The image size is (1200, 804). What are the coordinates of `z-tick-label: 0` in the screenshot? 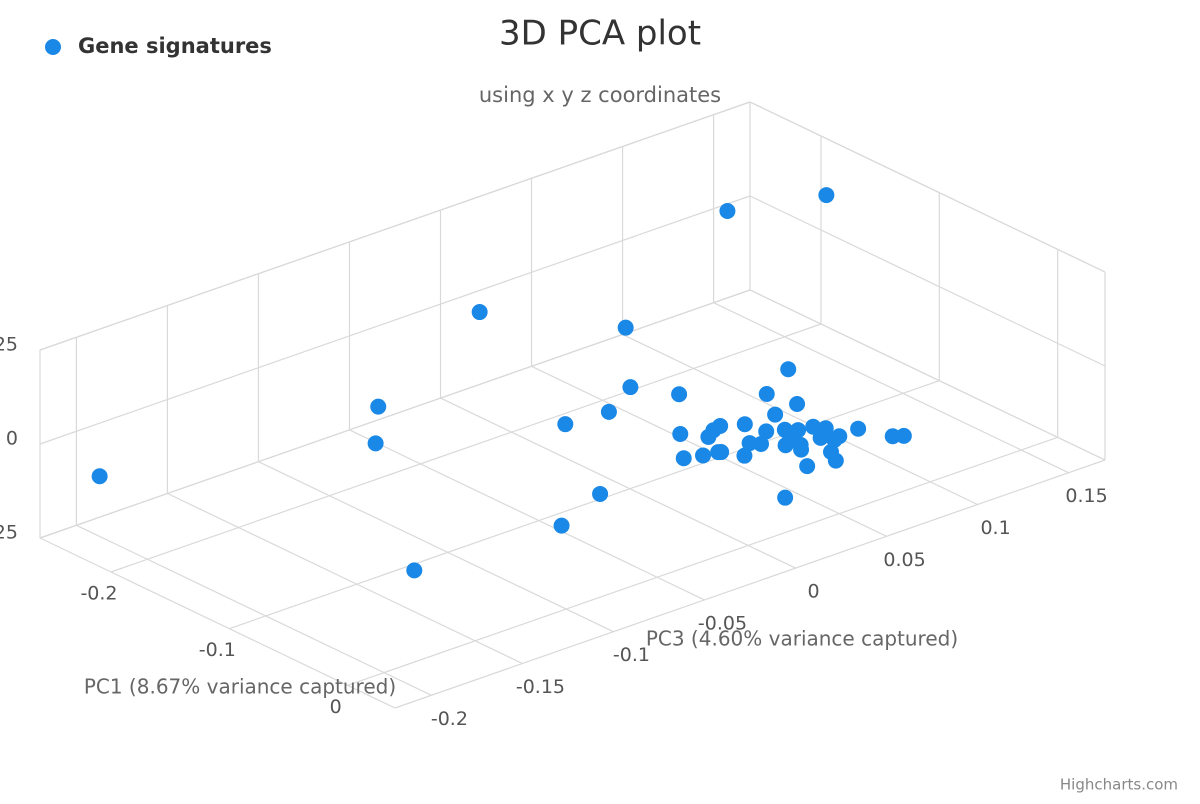 It's located at (813, 592).